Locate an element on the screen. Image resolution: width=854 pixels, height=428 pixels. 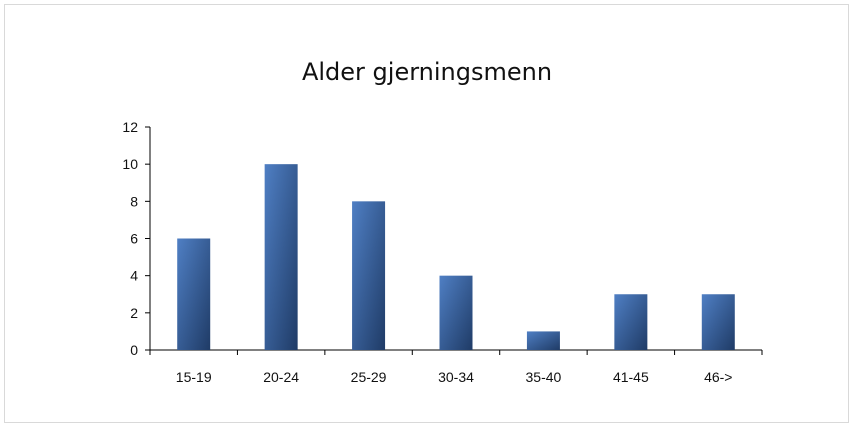
bar-46-> is located at coordinates (718, 322).